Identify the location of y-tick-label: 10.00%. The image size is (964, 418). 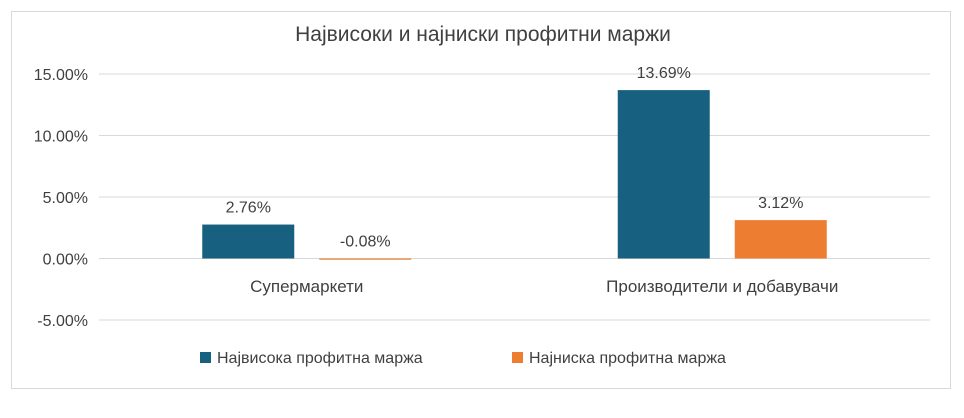
(61, 137).